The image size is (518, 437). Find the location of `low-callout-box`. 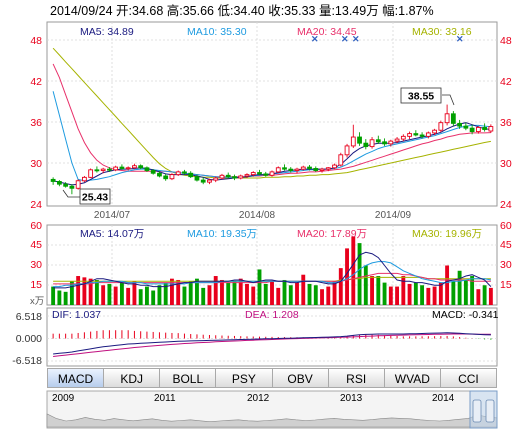

low-callout-box is located at coordinates (95, 196).